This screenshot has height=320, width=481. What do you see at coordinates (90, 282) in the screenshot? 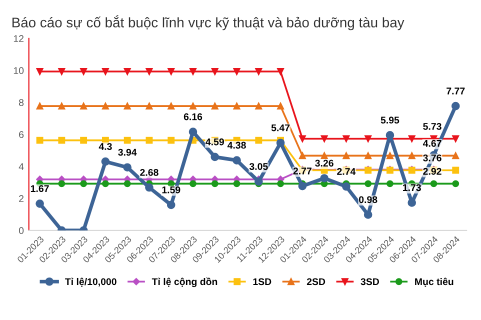
I see `legend-label: Tỉ lệ/10,000` at bounding box center [90, 282].